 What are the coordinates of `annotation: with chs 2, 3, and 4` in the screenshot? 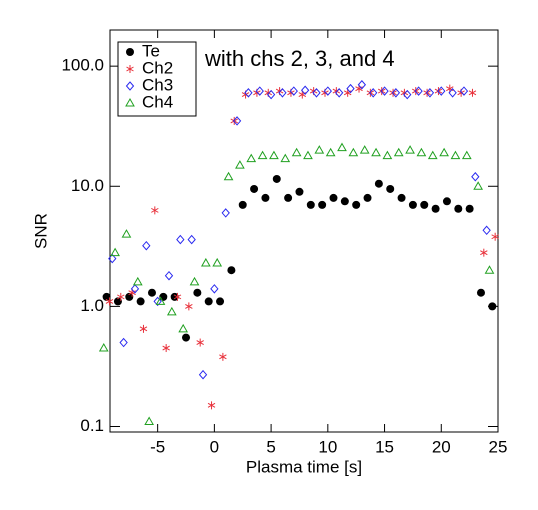 It's located at (299, 58).